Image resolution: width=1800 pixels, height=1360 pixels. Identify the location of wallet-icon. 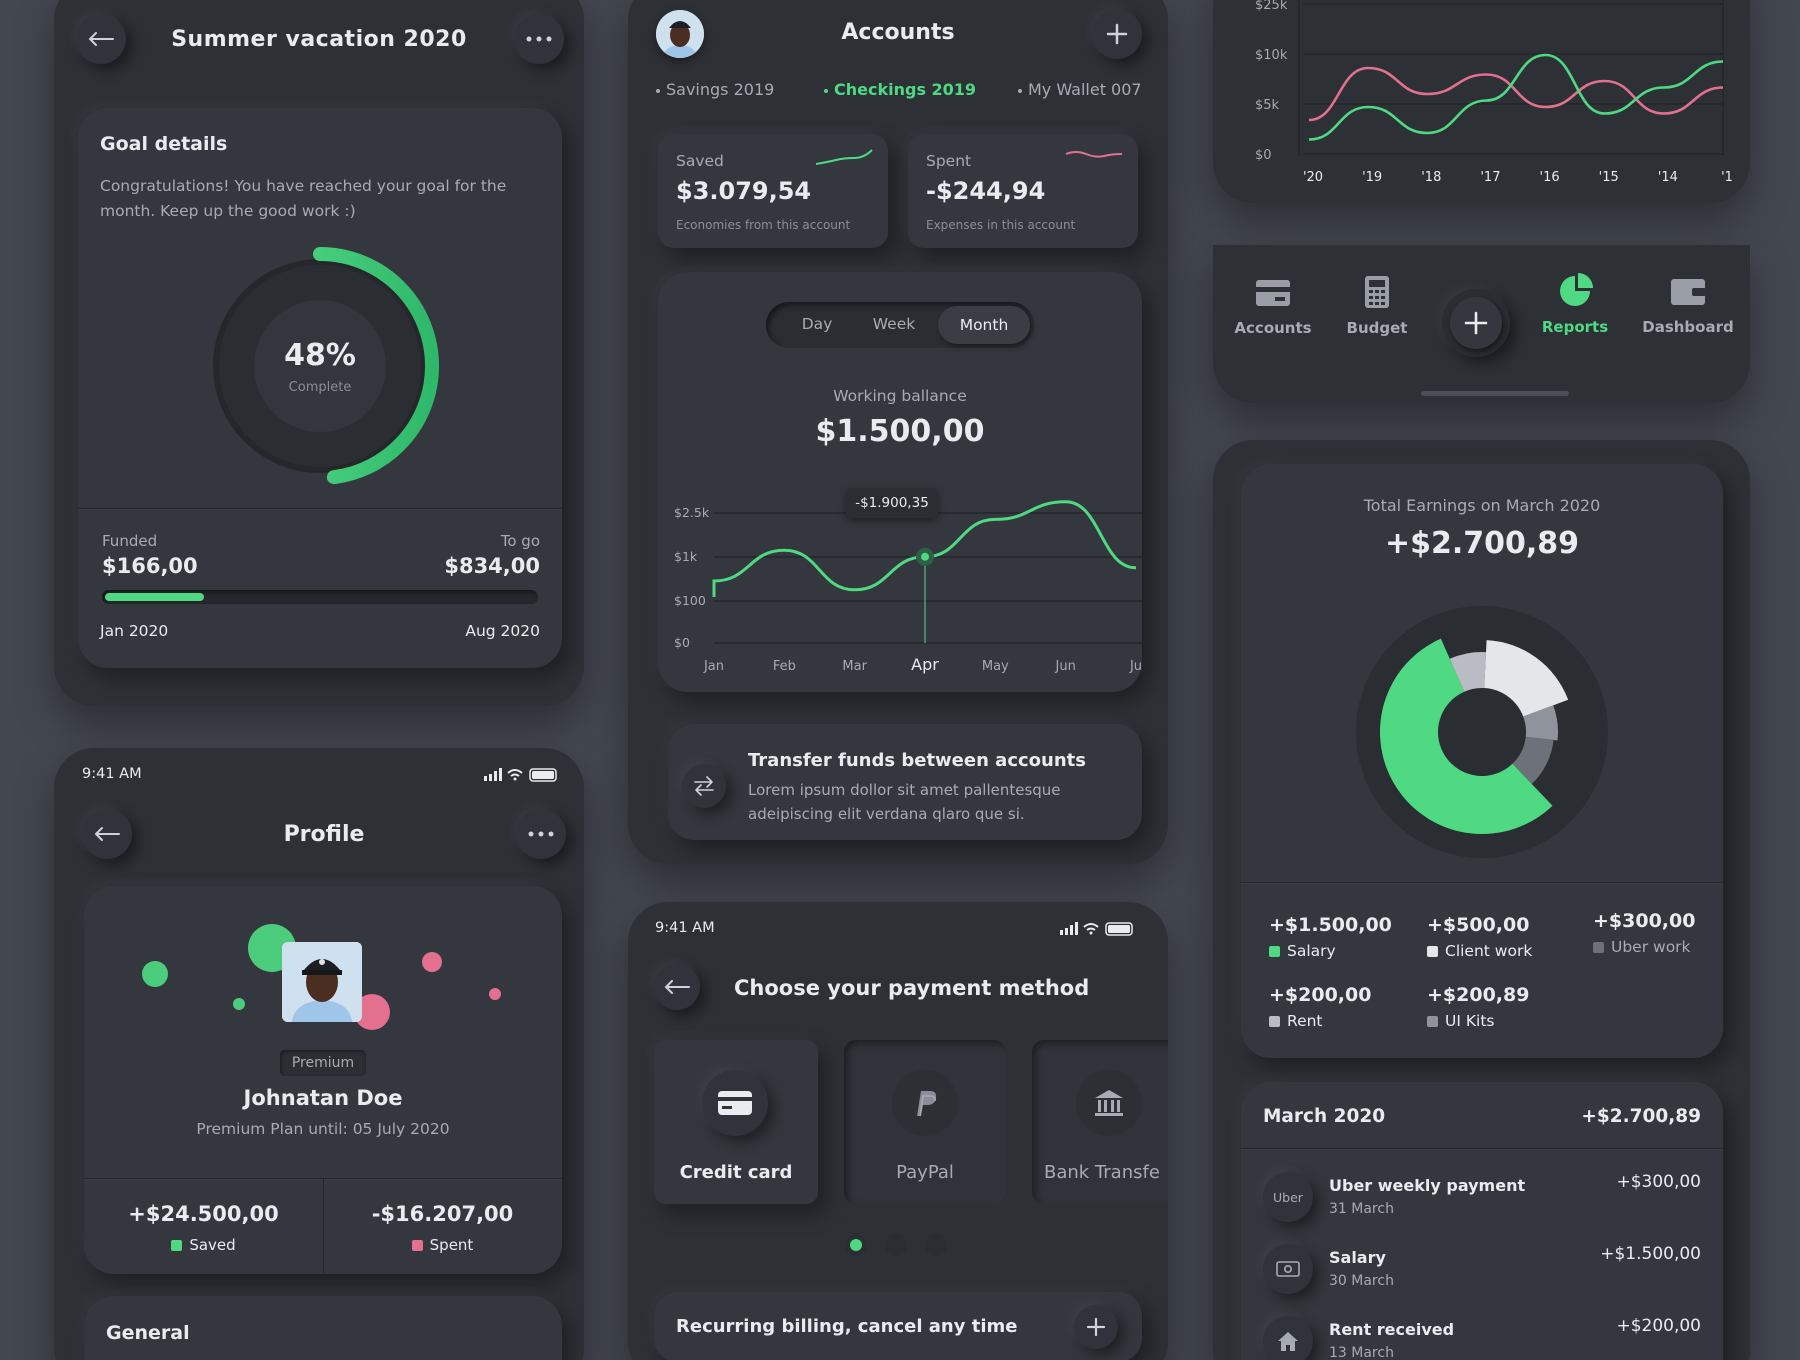
(1688, 292).